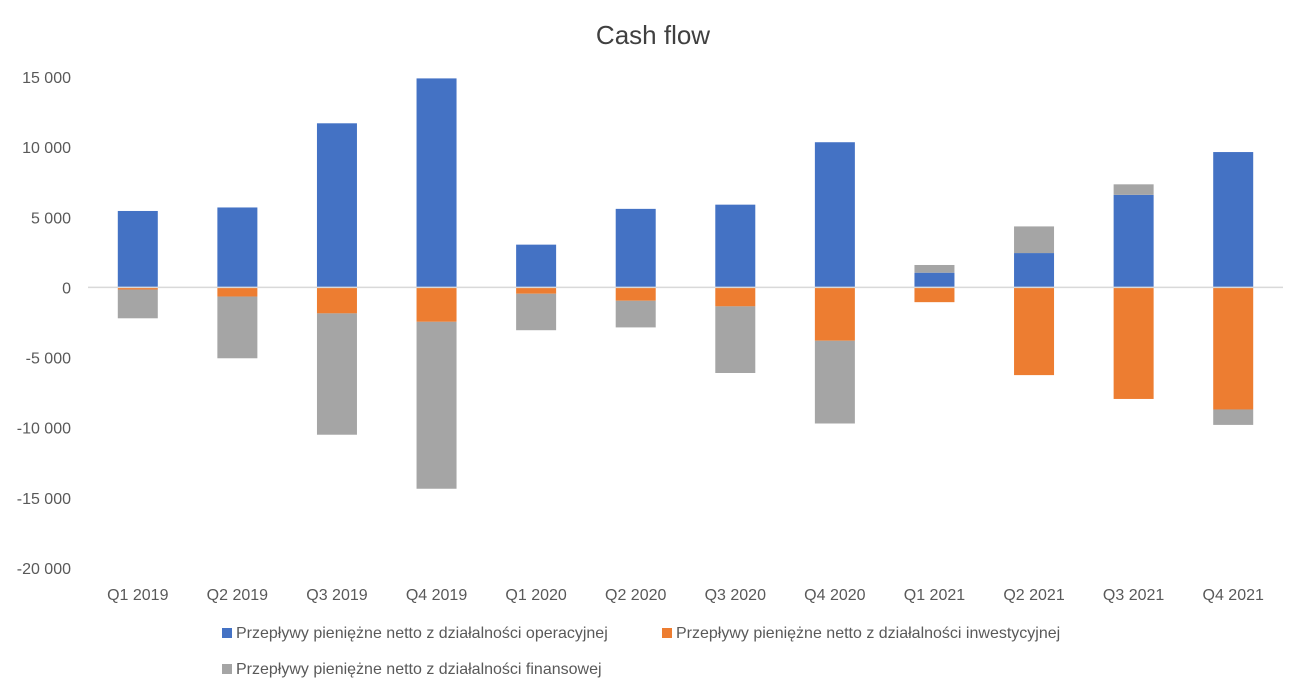  I want to click on y-tick-label: 5 000, so click(51, 218).